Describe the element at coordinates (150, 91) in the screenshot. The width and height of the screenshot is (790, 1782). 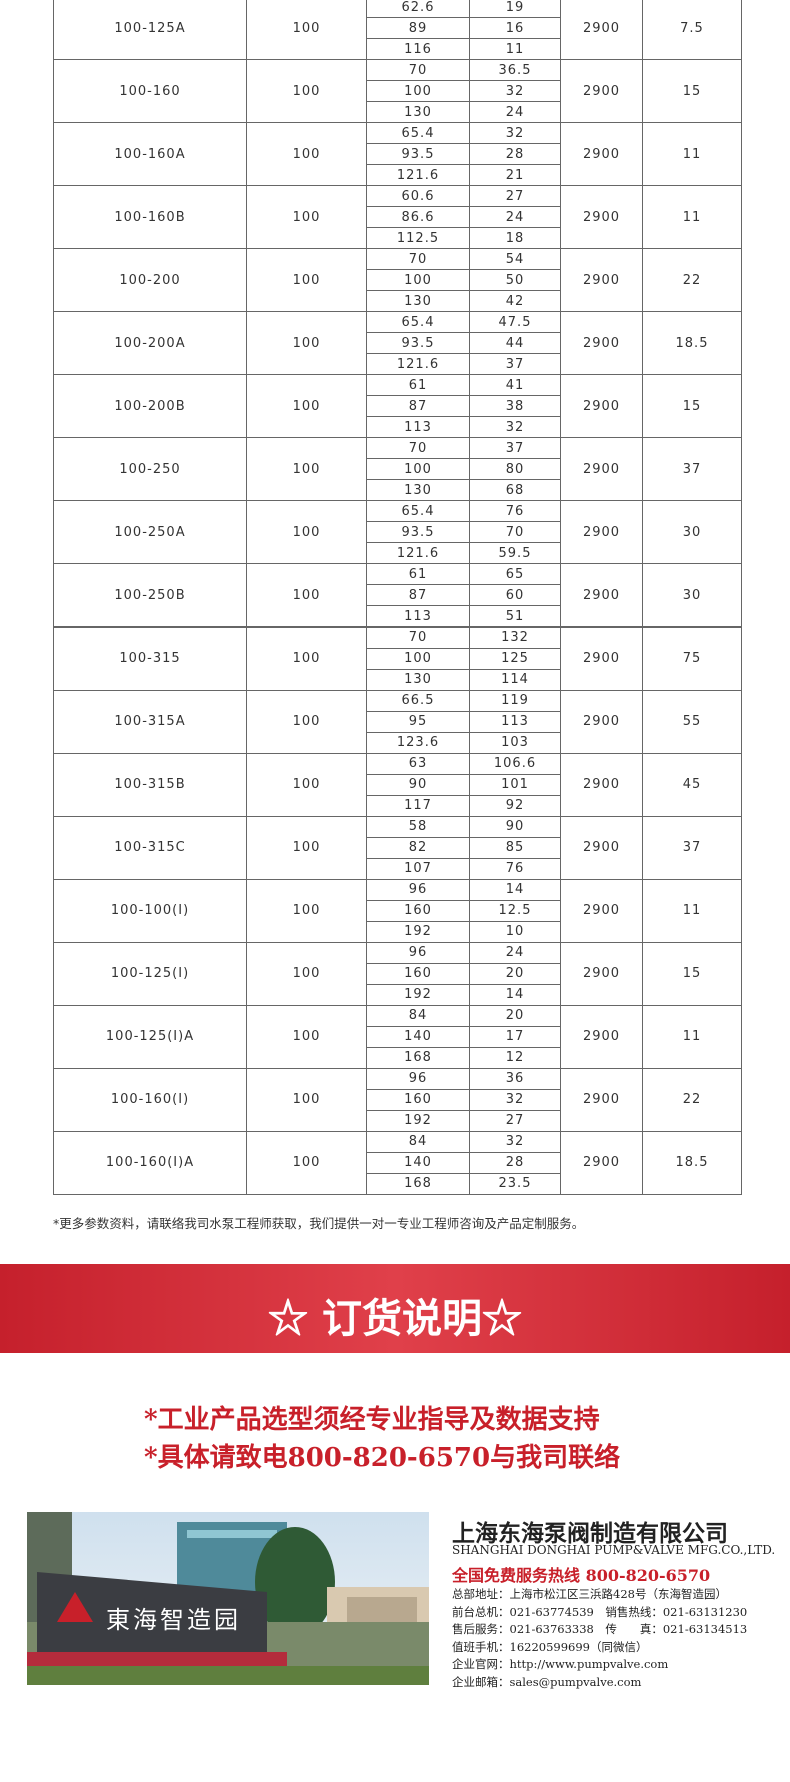
I see `model: 100-160` at that location.